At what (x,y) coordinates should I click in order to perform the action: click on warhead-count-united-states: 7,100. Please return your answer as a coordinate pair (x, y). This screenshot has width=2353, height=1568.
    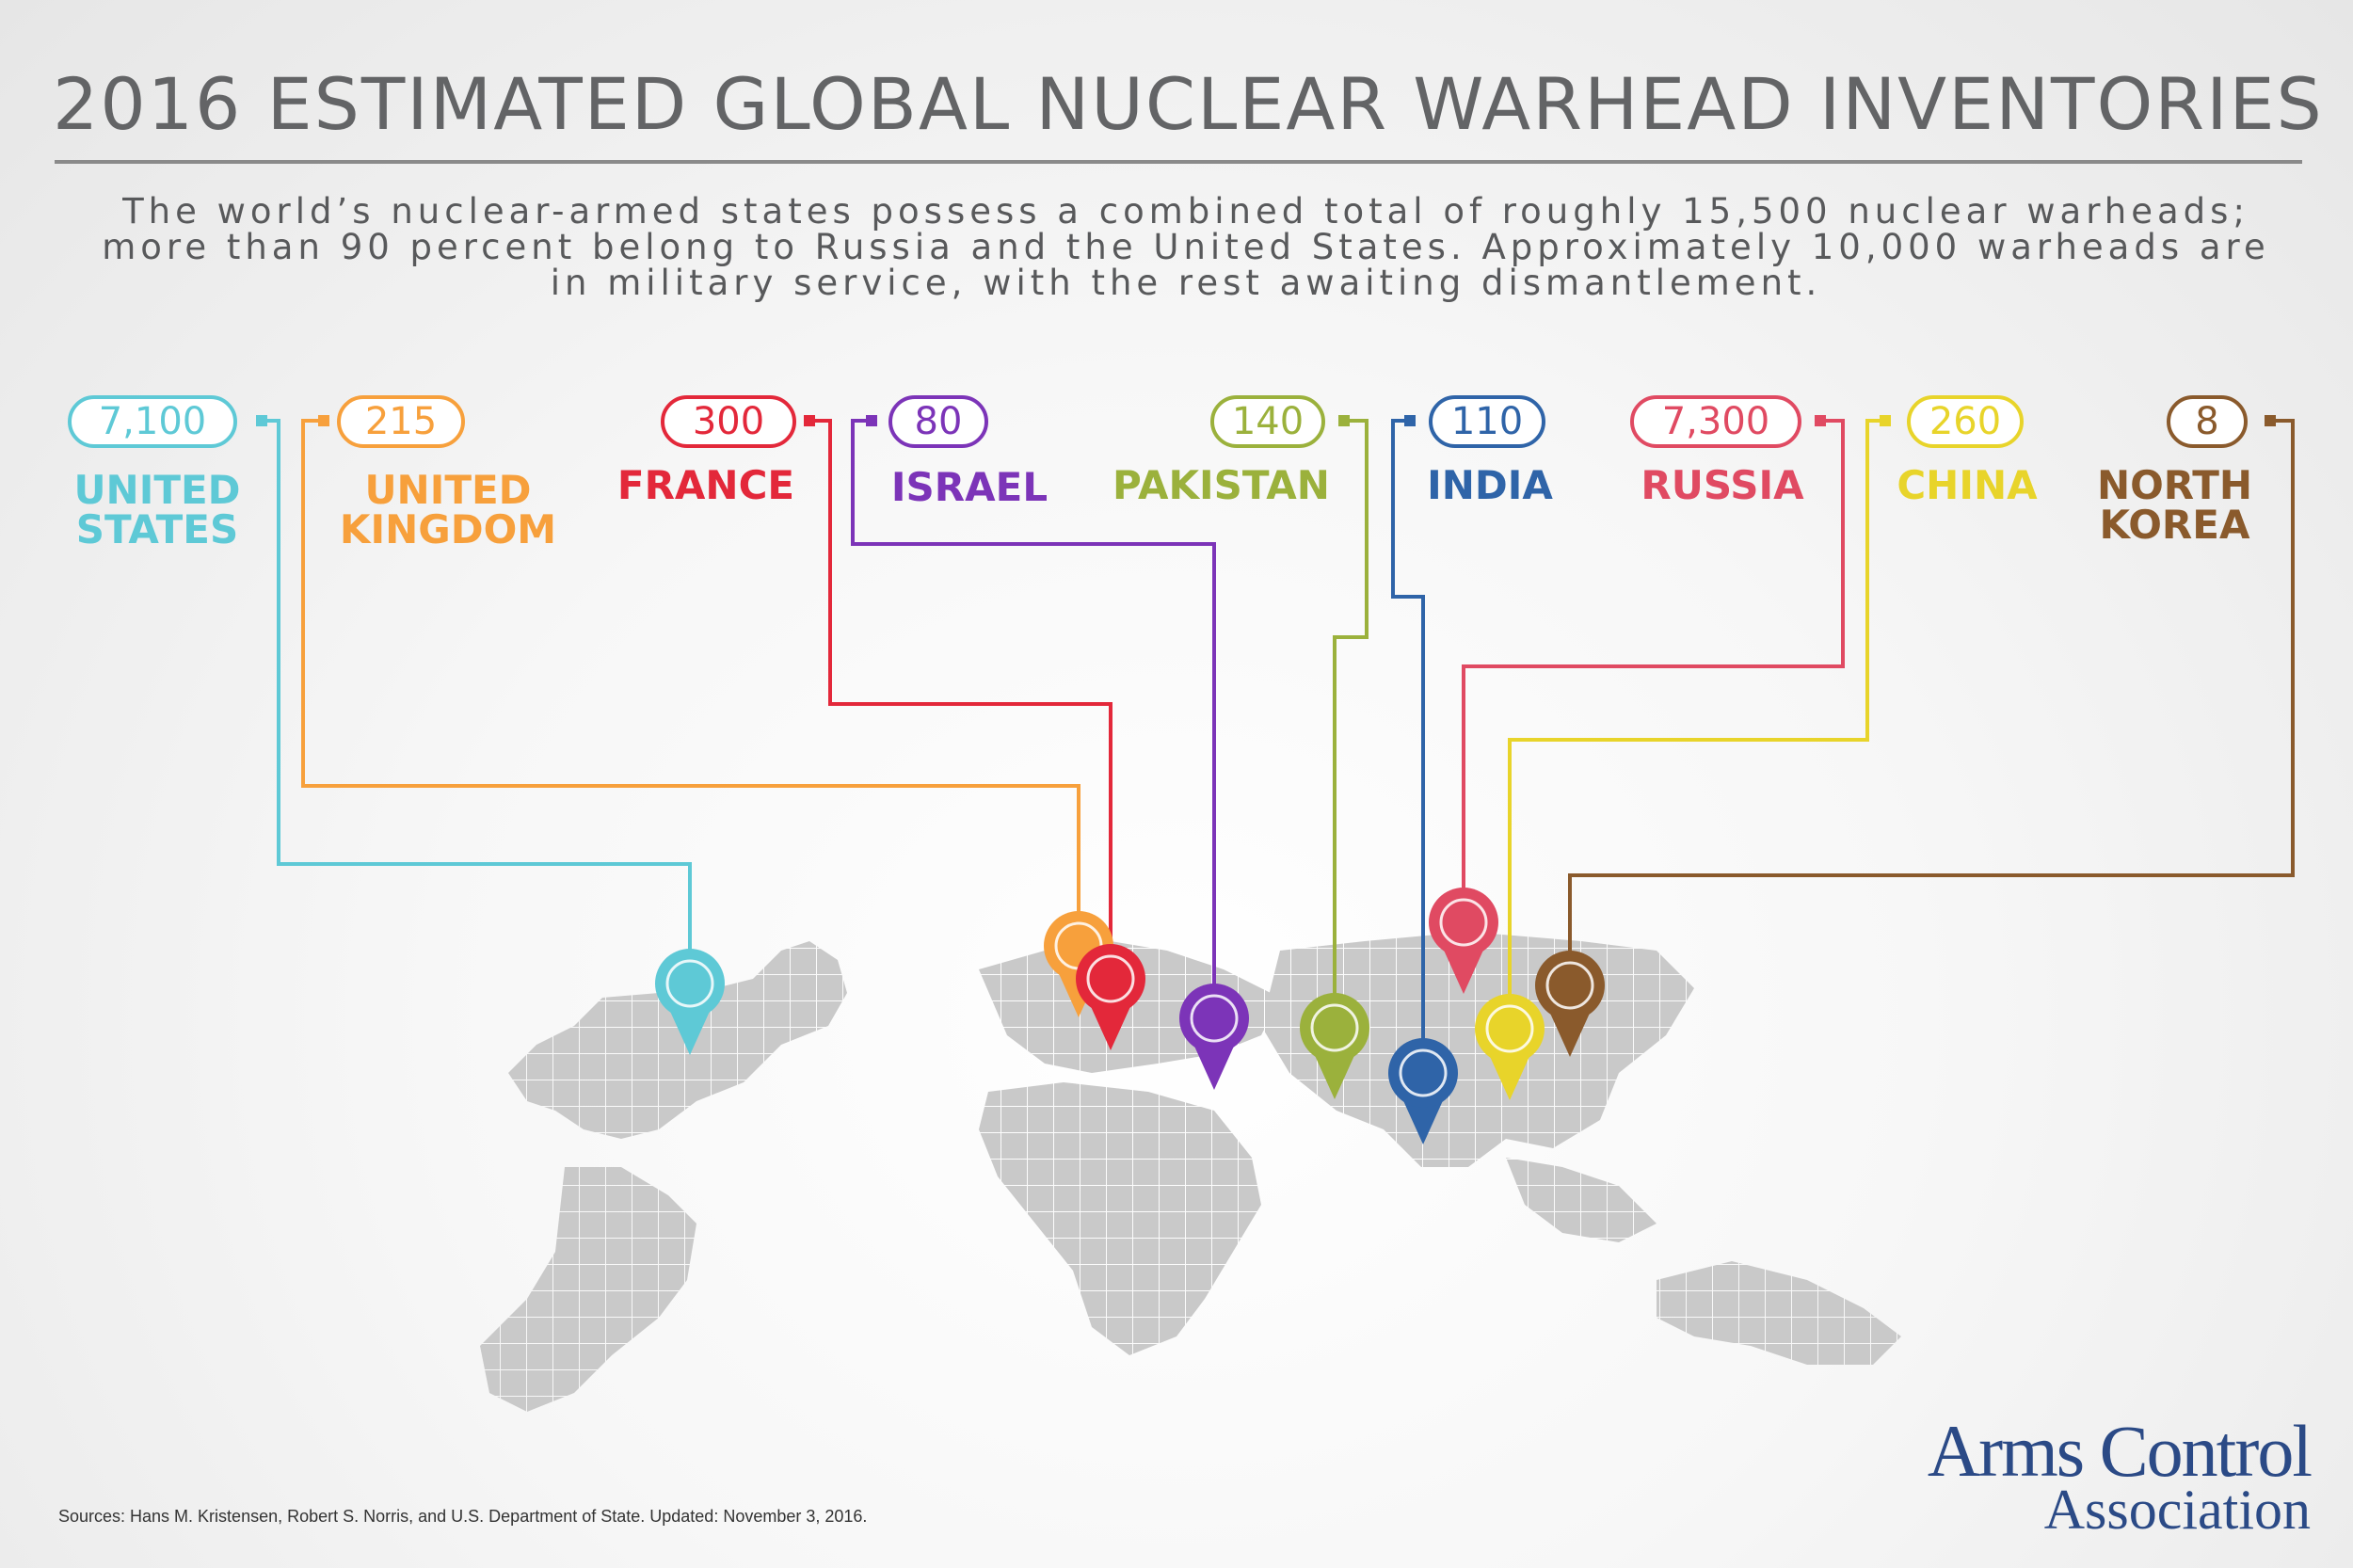
    Looking at the image, I should click on (153, 421).